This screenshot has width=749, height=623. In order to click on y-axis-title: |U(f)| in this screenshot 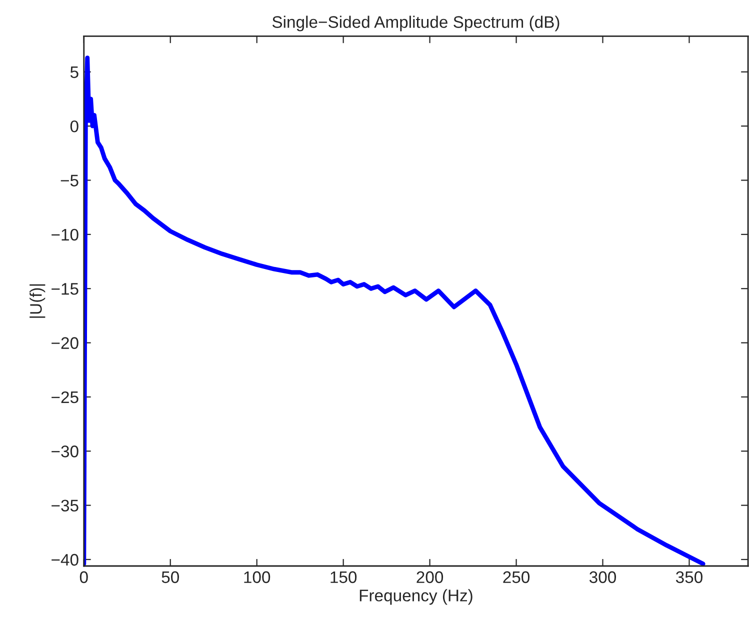, I will do `click(38, 301)`.